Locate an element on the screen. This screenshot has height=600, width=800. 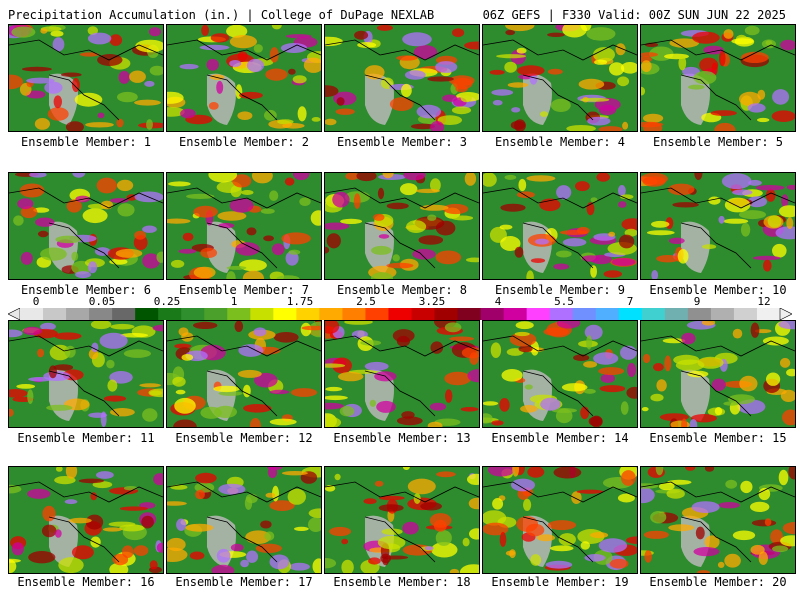
colorbar-tick-label: 2.5 is located at coordinates (366, 301).